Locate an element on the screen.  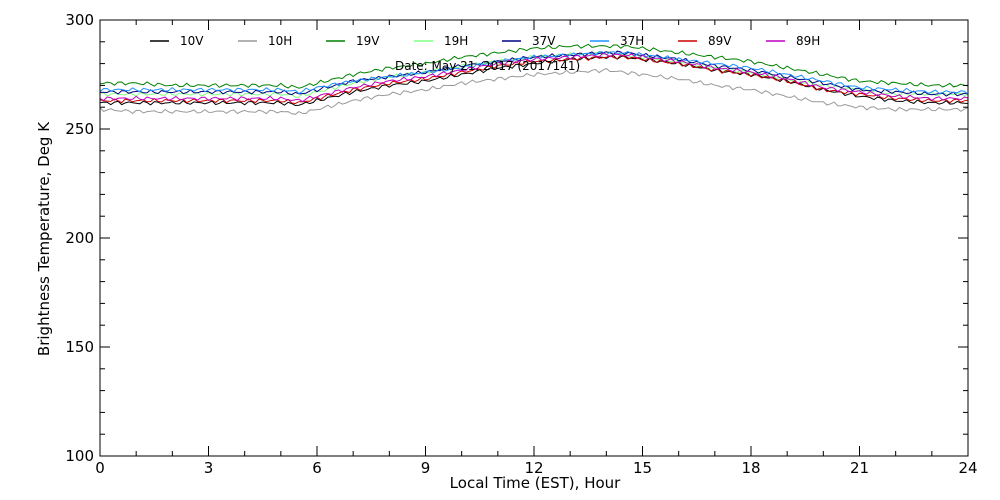
legend-label-19h: 19H is located at coordinates (456, 41).